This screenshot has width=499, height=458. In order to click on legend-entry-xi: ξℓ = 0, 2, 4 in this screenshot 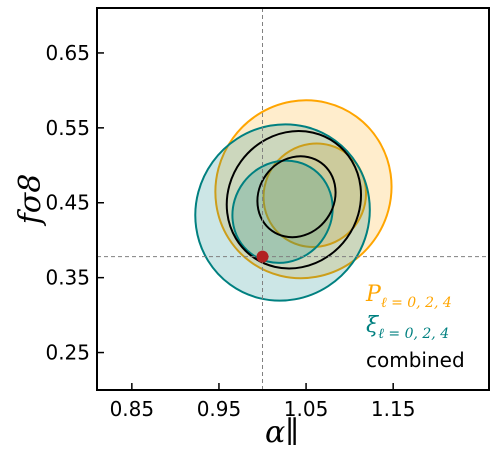, I will do `click(407, 327)`.